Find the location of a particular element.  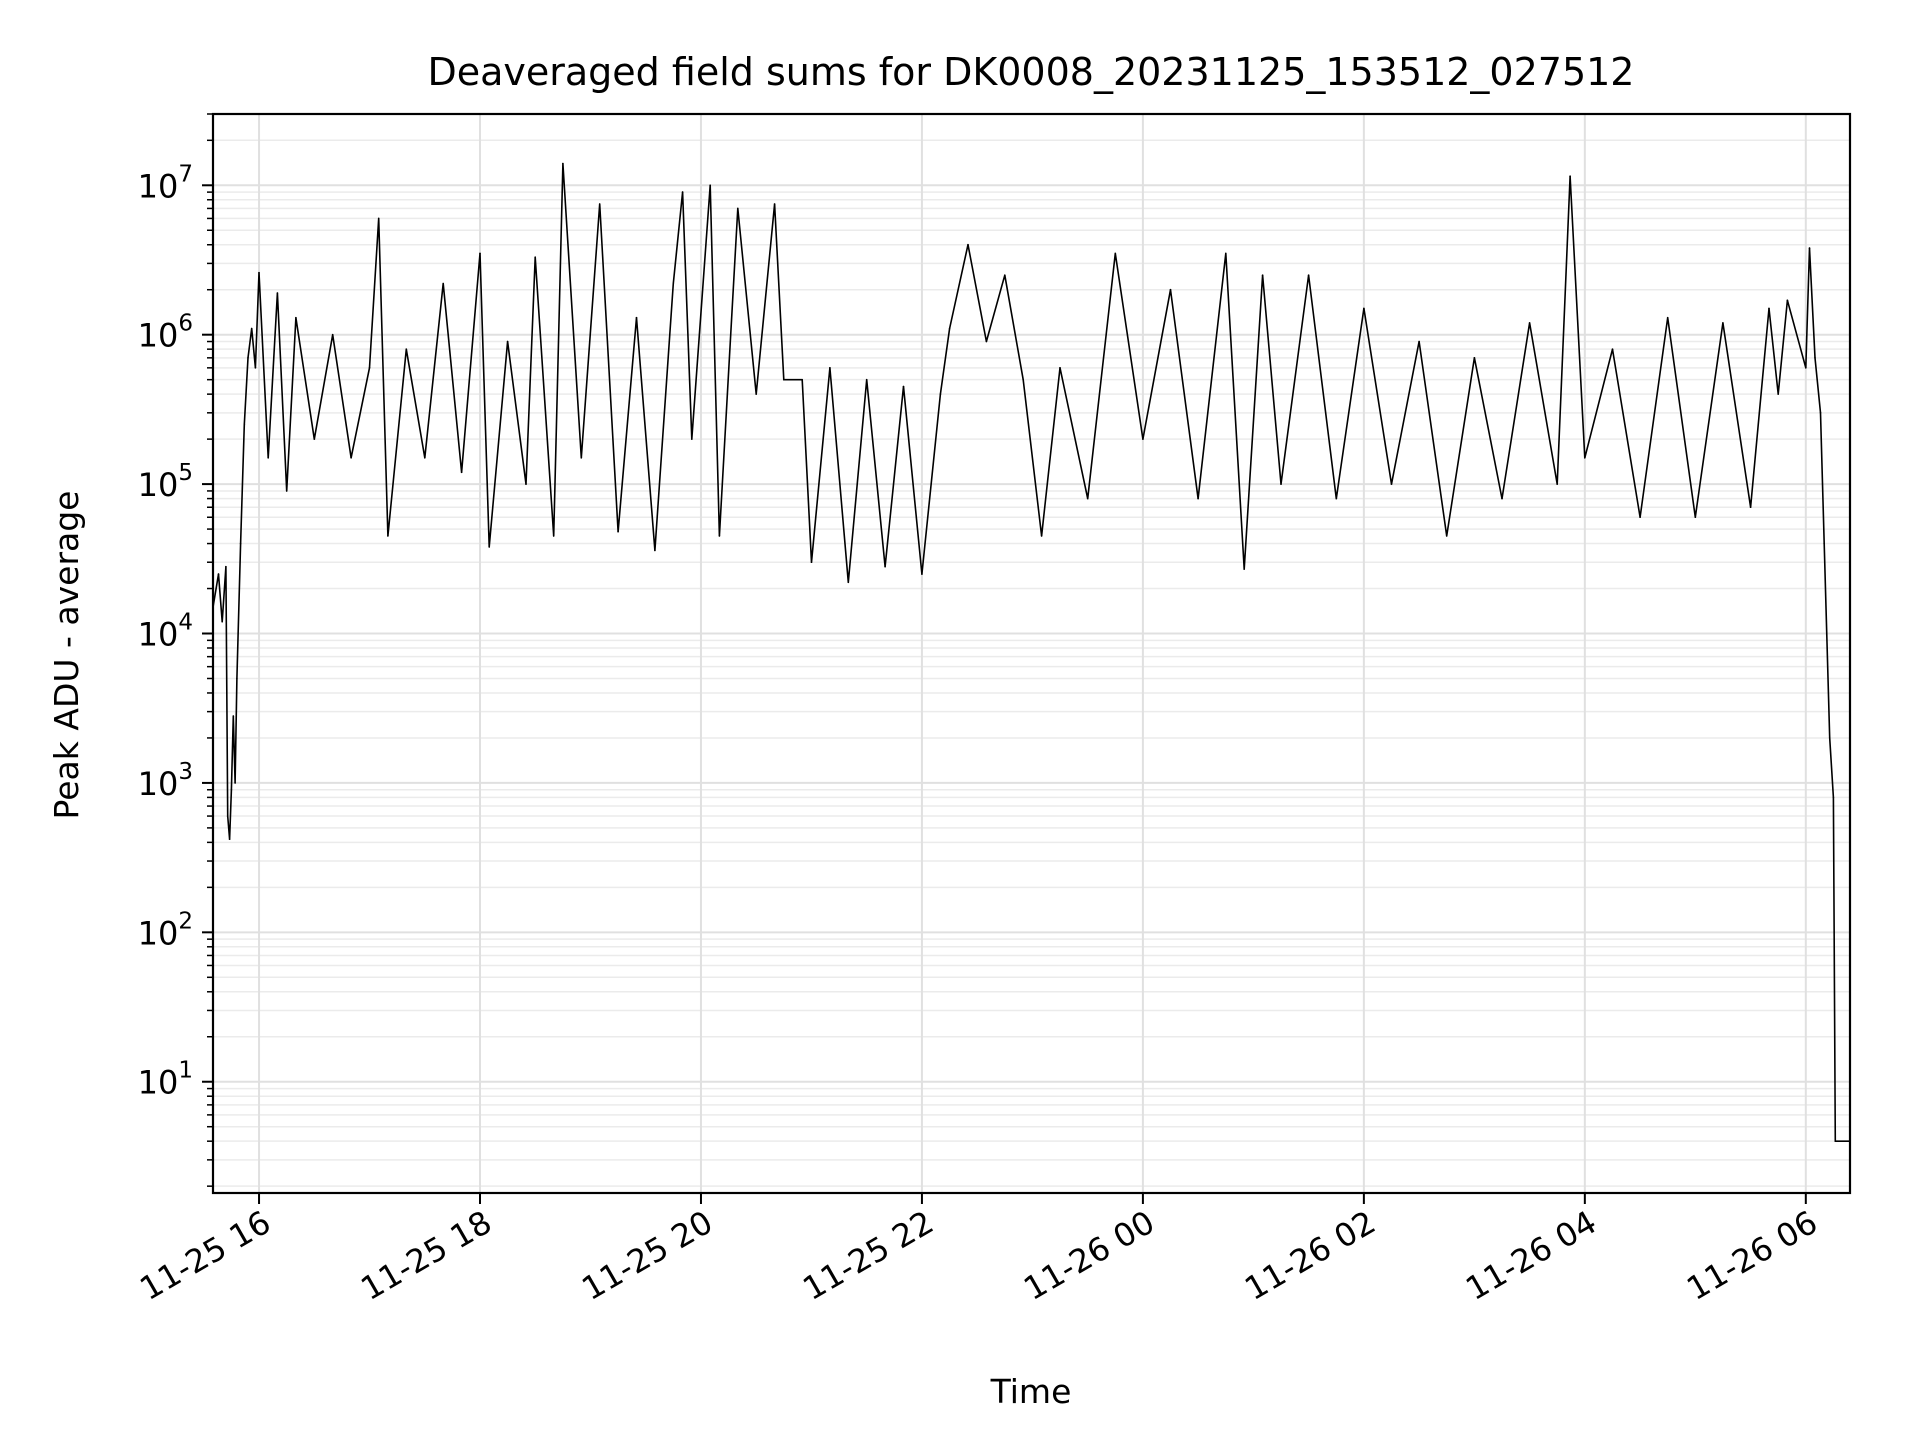

x-tick-label: 11-25 16 is located at coordinates (205, 1255).